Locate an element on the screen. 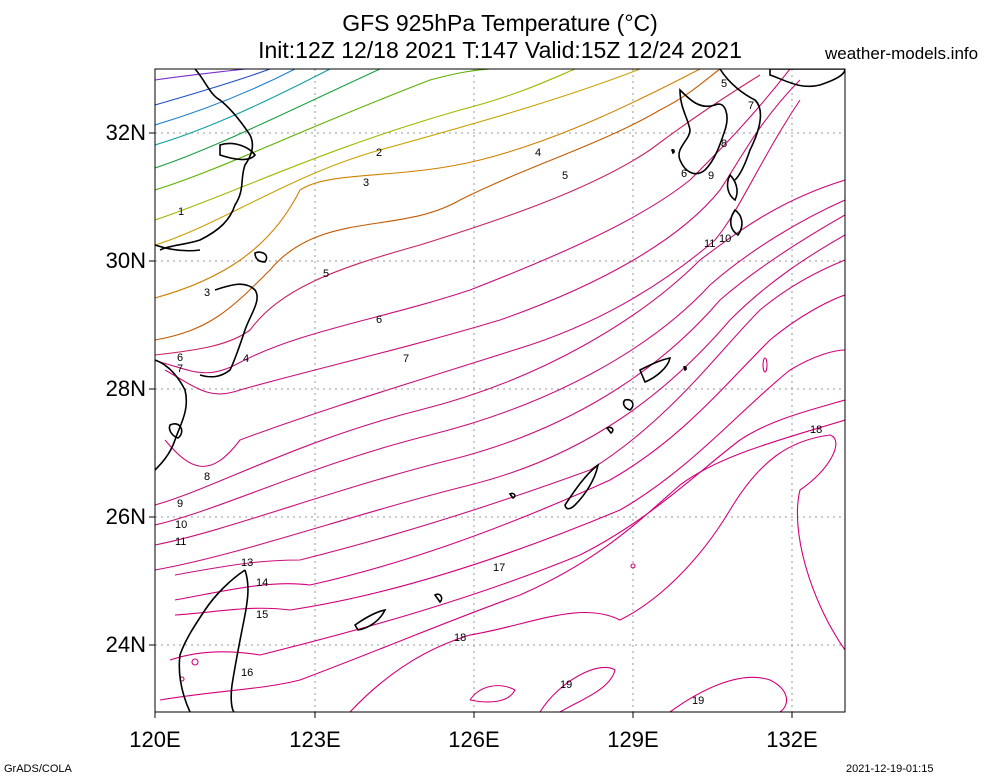 The width and height of the screenshot is (1000, 779). x-axis-label: 132E is located at coordinates (792, 739).